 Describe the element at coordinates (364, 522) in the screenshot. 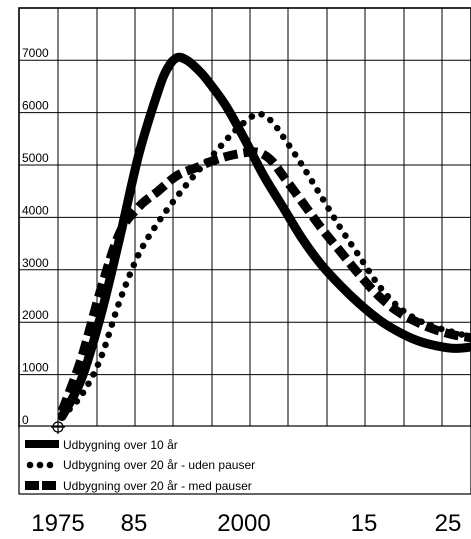

I see `x-tick-label: 15` at that location.